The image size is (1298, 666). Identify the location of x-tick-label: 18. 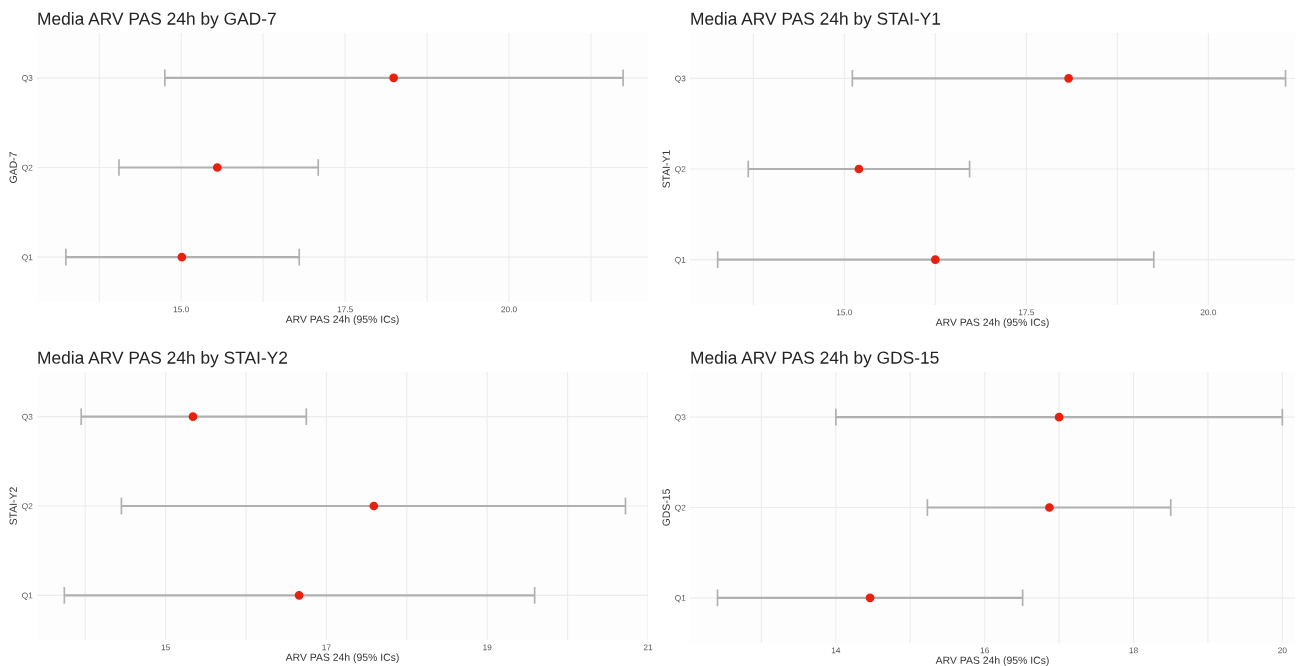
(1133, 650).